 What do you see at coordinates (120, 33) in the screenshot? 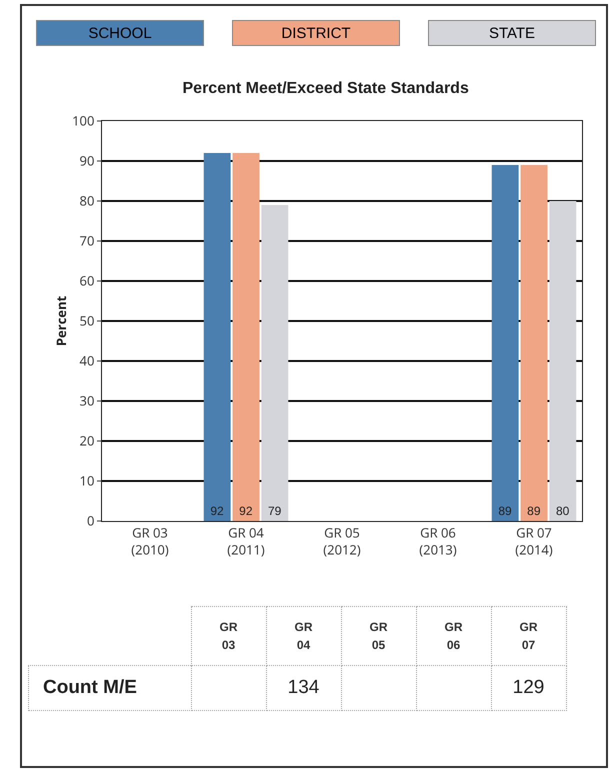
I see `text: SCHOOL` at bounding box center [120, 33].